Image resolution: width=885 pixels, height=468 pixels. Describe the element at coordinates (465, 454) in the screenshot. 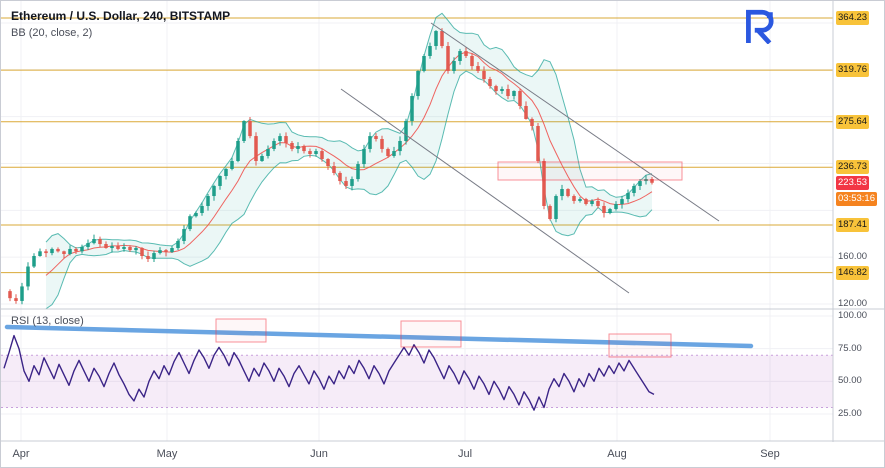

I see `time-label: Jul` at that location.